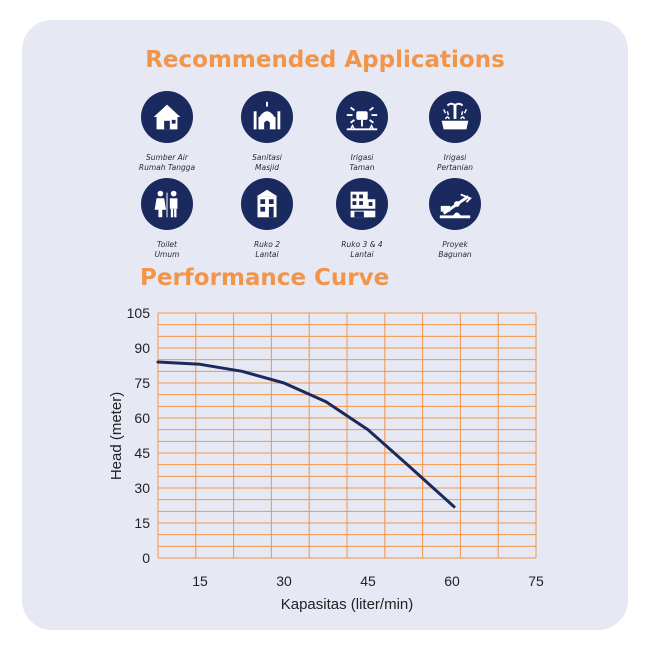  Describe the element at coordinates (167, 117) in the screenshot. I see `house-icon` at that location.